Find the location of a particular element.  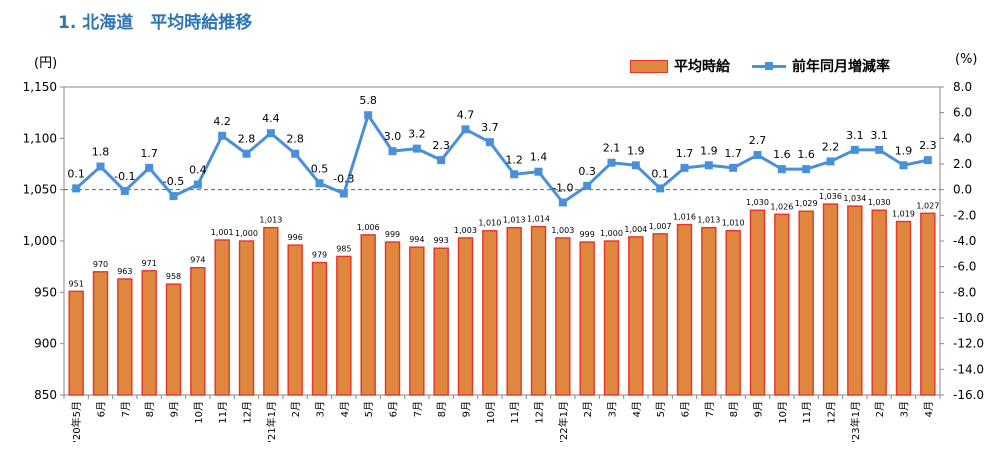

bar-value-label: 1,013 is located at coordinates (708, 220).